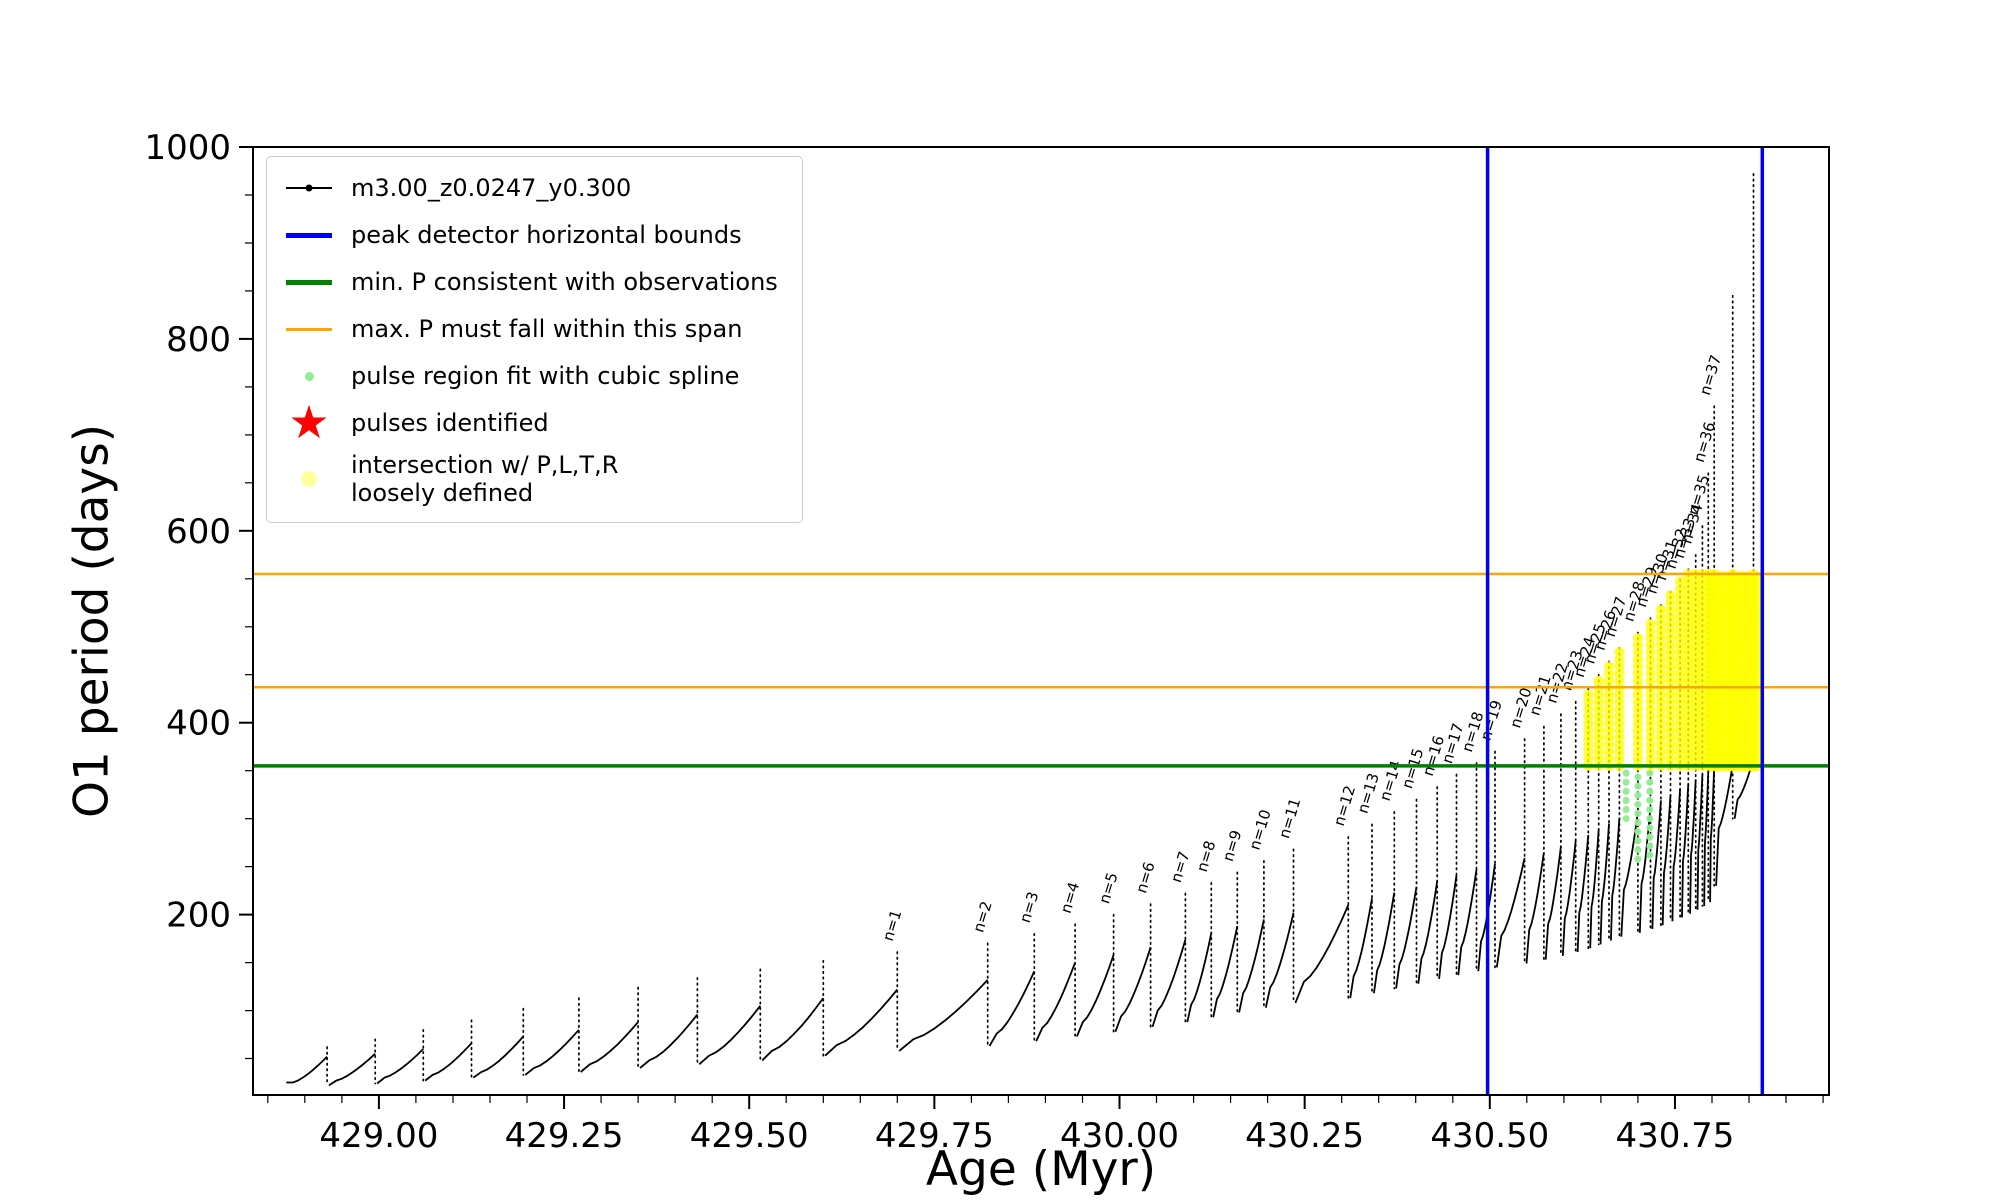  What do you see at coordinates (1260, 829) in the screenshot?
I see `pulse-label: n=10` at bounding box center [1260, 829].